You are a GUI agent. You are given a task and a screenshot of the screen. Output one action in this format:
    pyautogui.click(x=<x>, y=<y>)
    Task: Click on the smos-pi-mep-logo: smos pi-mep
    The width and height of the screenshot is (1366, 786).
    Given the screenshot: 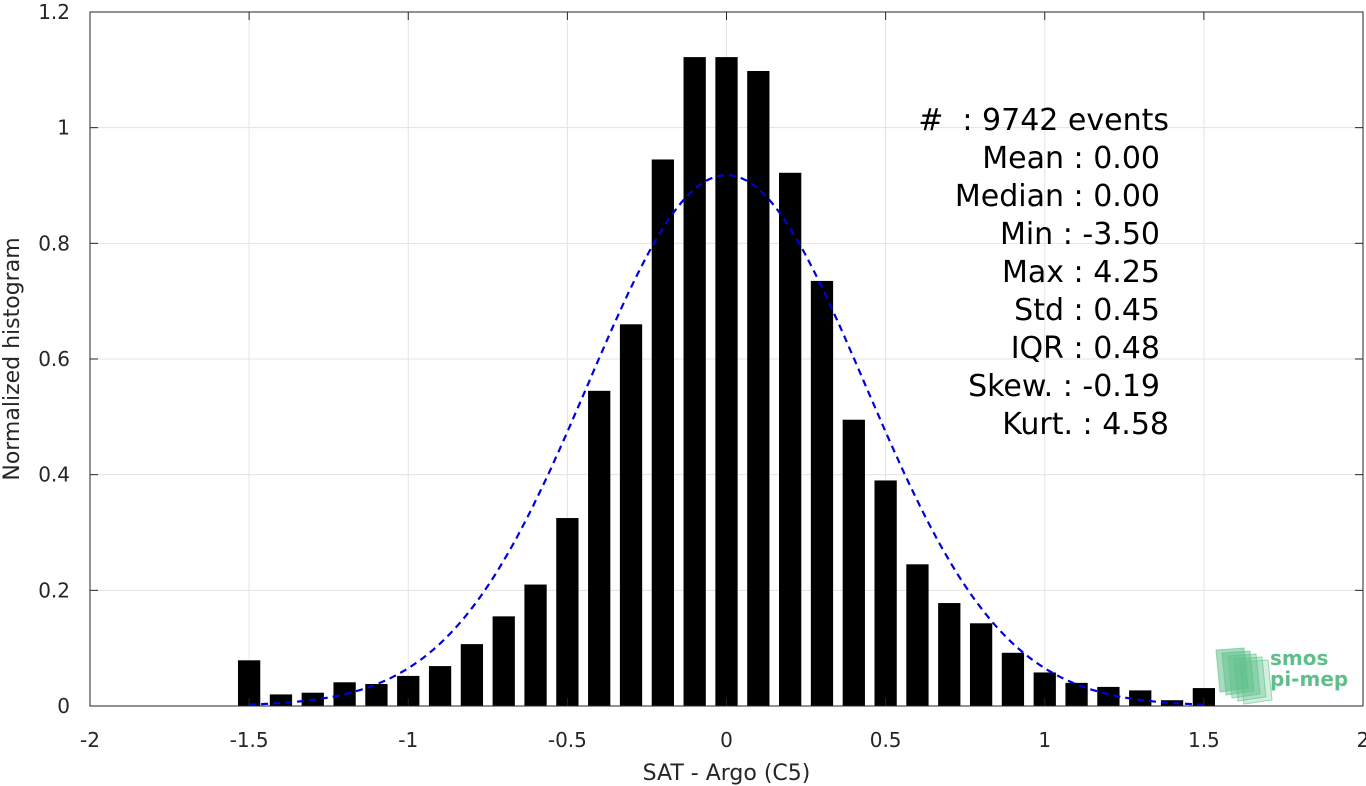 What is the action you would take?
    pyautogui.click(x=1281, y=675)
    